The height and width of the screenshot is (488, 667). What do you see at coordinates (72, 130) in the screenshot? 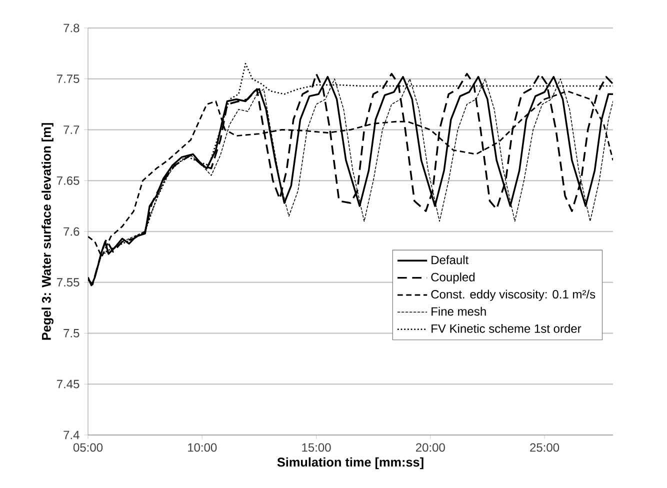
I see `y-tick-label: 7.7` at bounding box center [72, 130].